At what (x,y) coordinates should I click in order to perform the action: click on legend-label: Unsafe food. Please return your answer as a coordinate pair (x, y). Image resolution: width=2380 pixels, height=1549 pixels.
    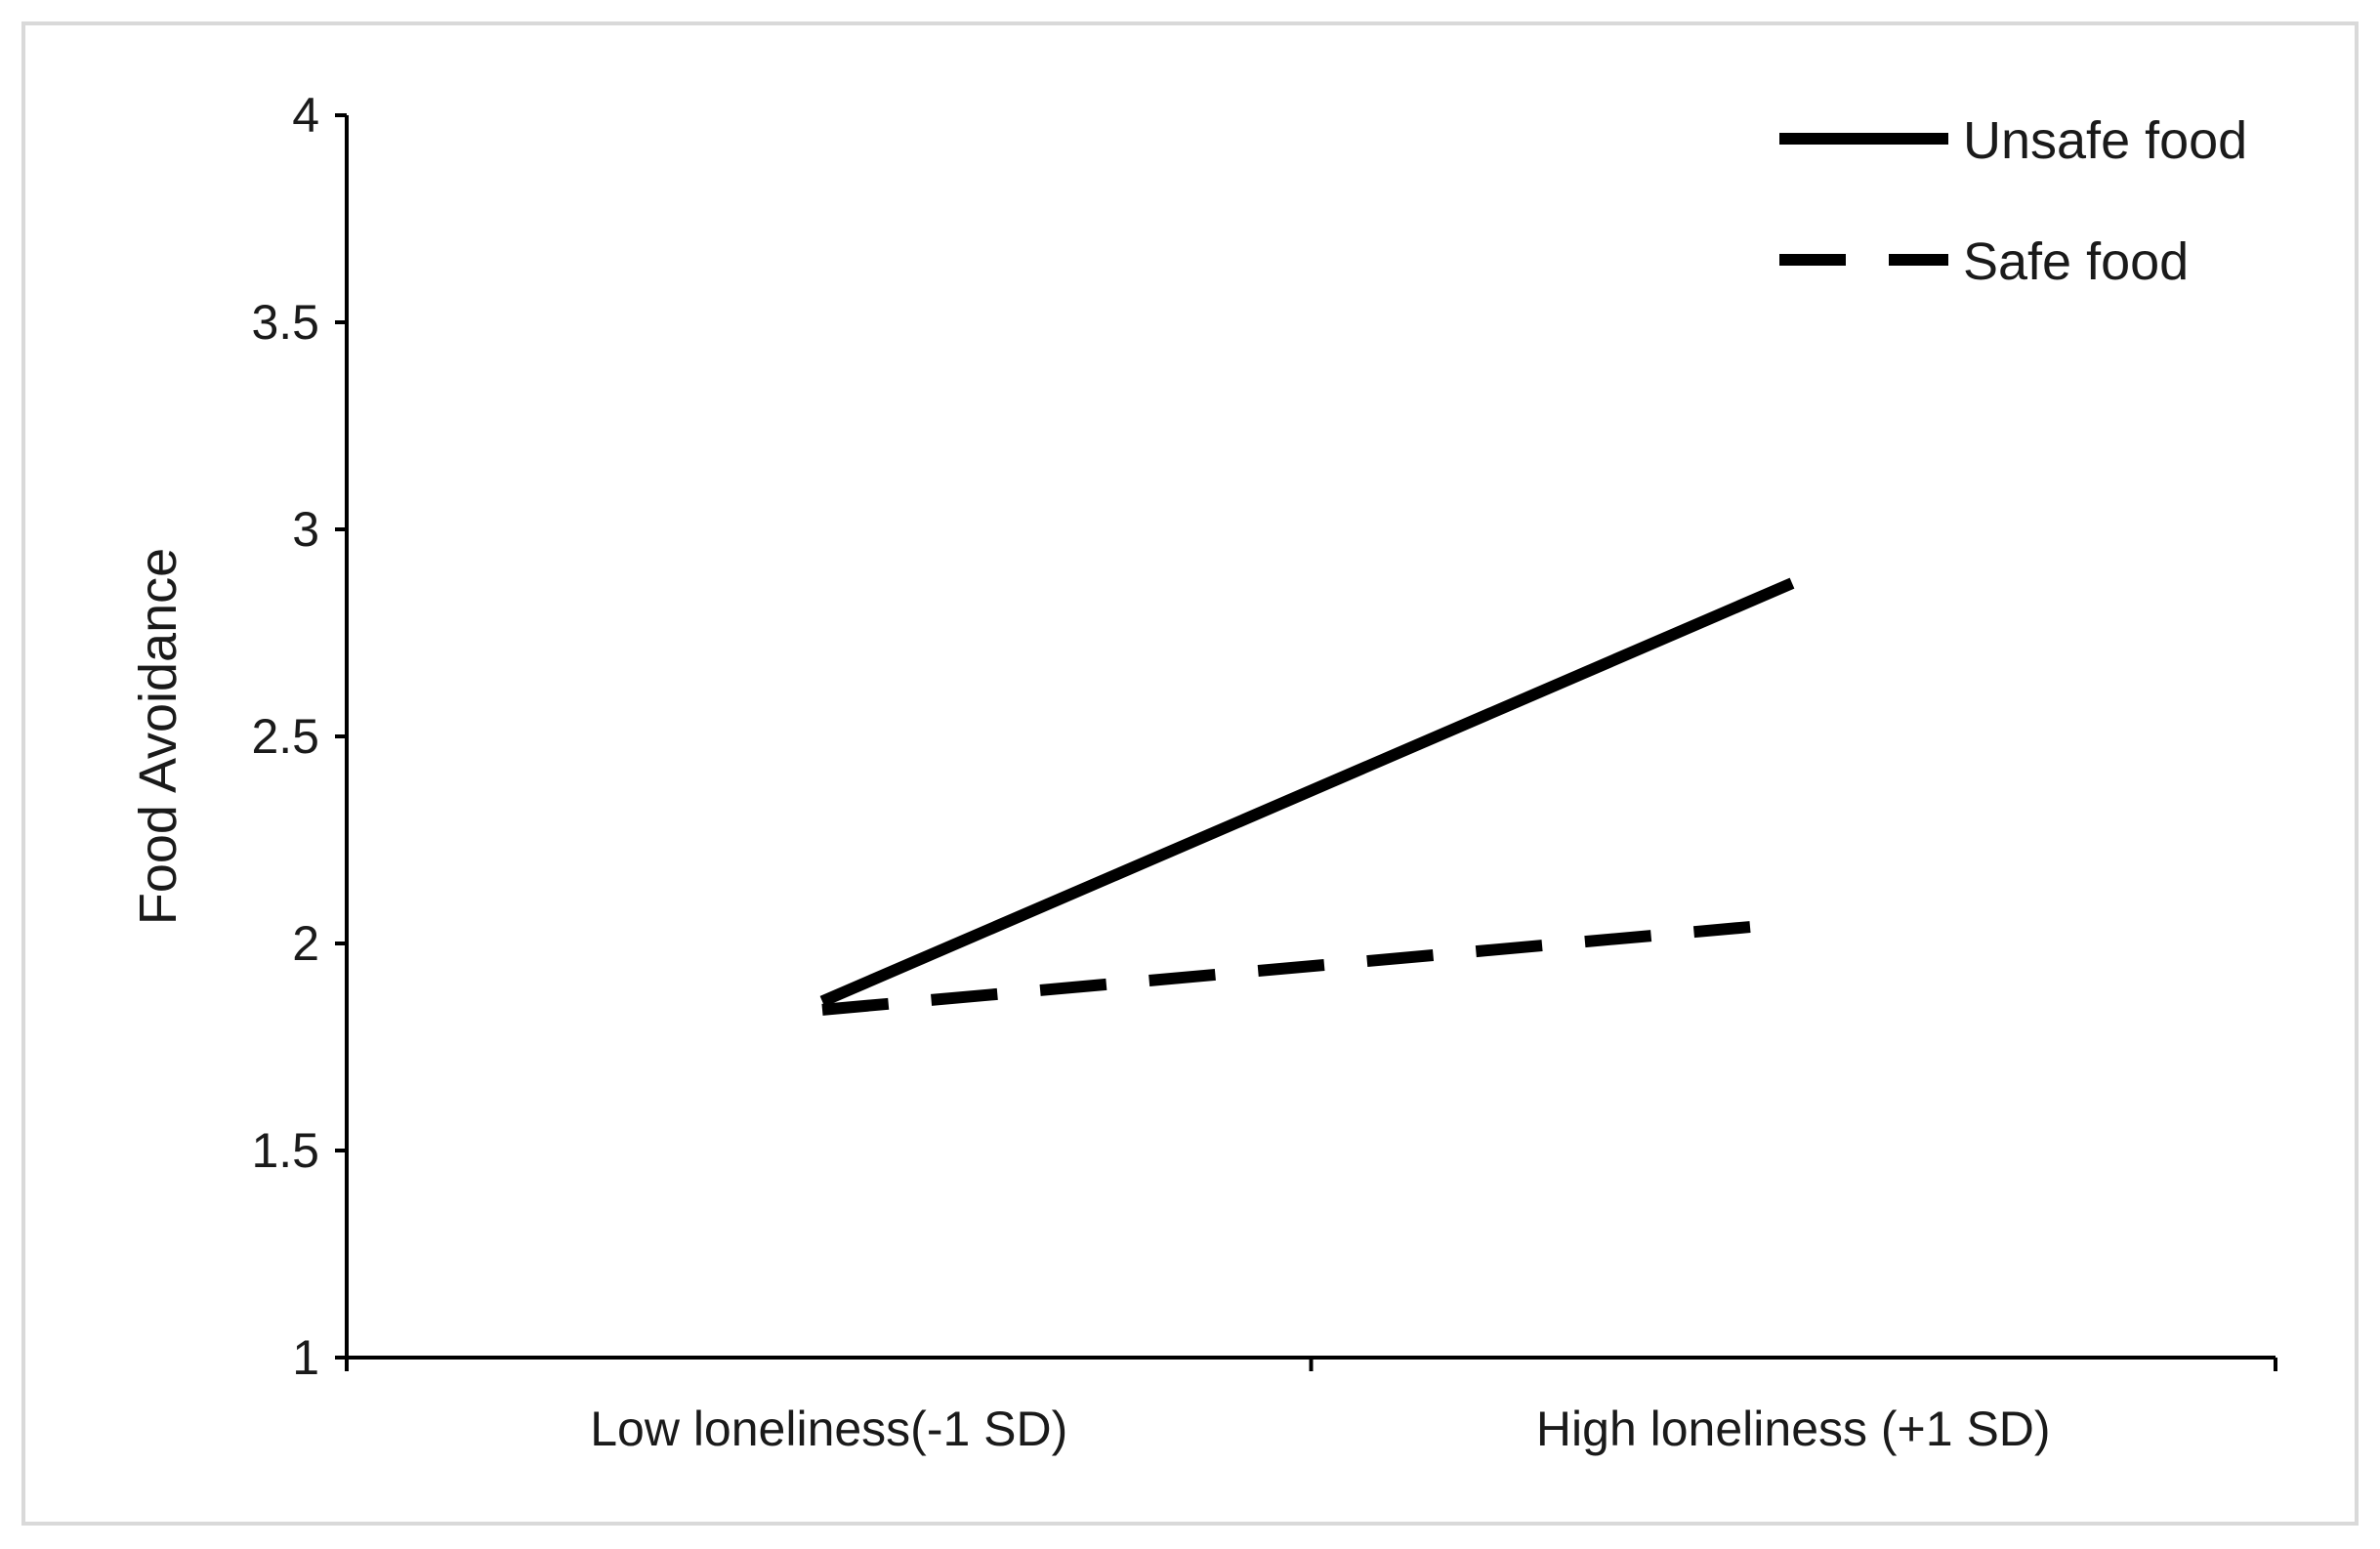
    Looking at the image, I should click on (2105, 140).